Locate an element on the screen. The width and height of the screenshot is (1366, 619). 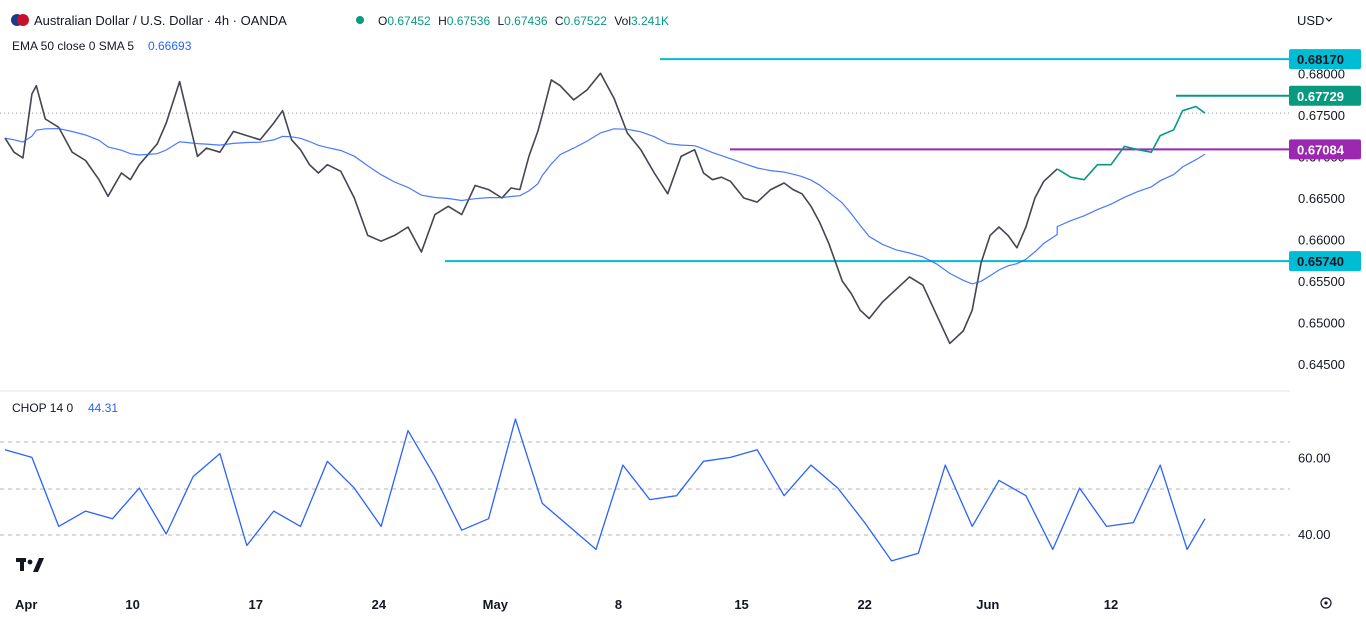
ohlc-high-key: H is located at coordinates (442, 21).